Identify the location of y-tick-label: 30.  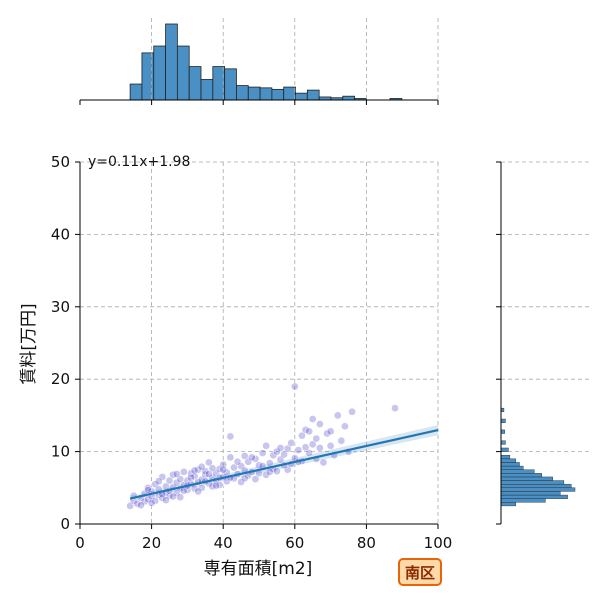
(60, 307).